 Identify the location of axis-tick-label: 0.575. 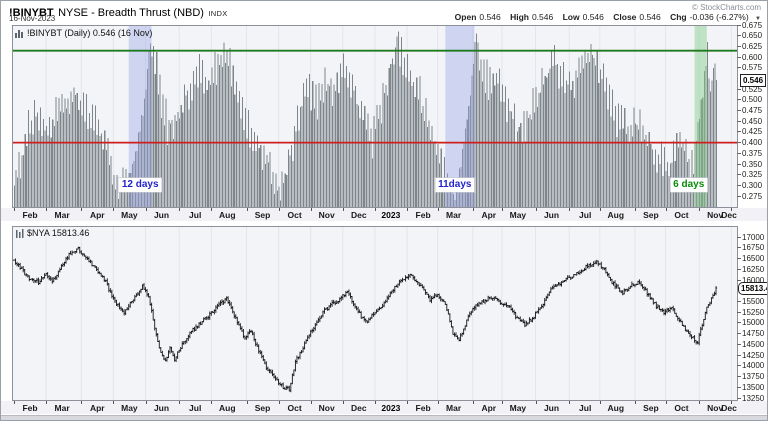
(749, 68).